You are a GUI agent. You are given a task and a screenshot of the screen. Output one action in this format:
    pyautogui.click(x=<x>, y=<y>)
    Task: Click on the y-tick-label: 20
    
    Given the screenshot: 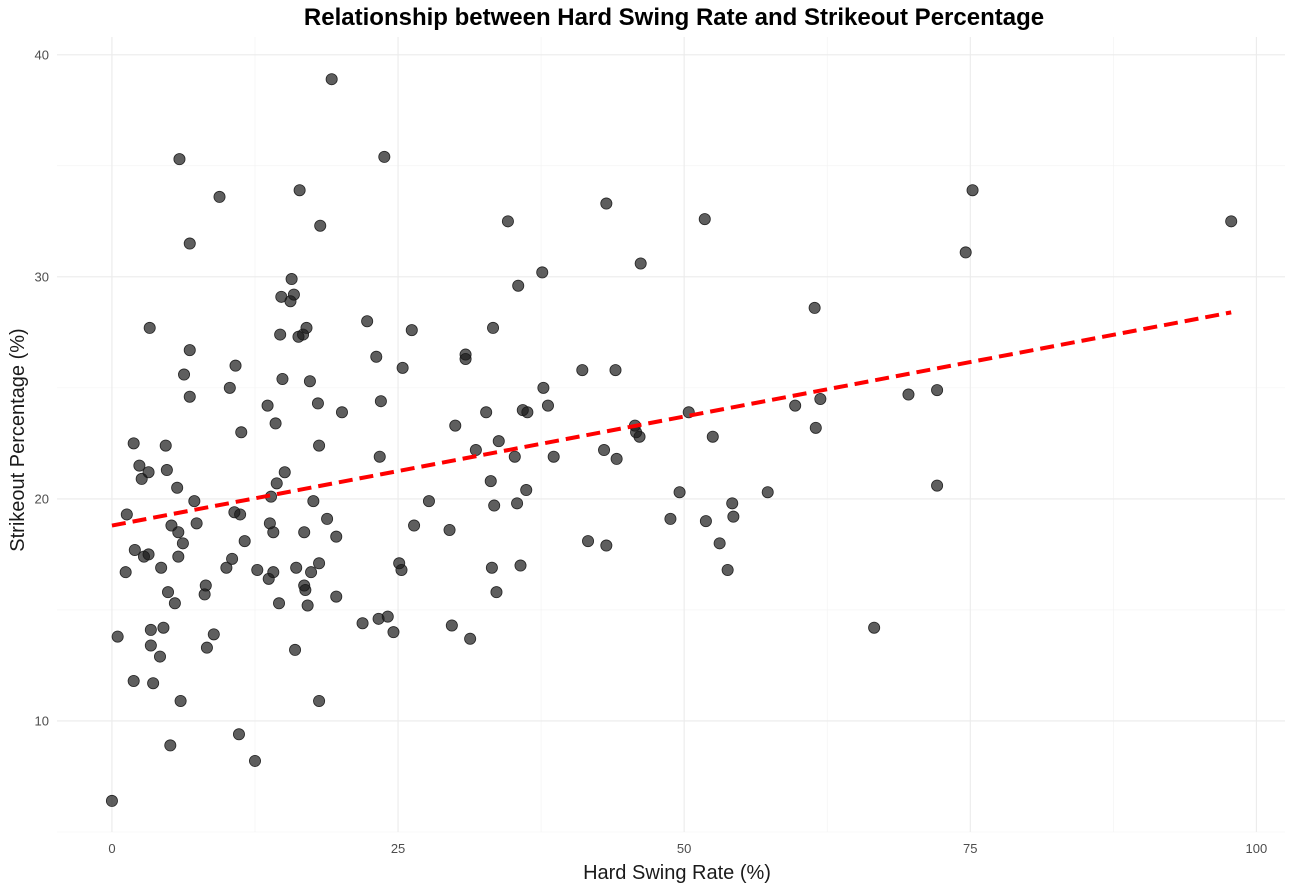 What is the action you would take?
    pyautogui.click(x=42, y=498)
    